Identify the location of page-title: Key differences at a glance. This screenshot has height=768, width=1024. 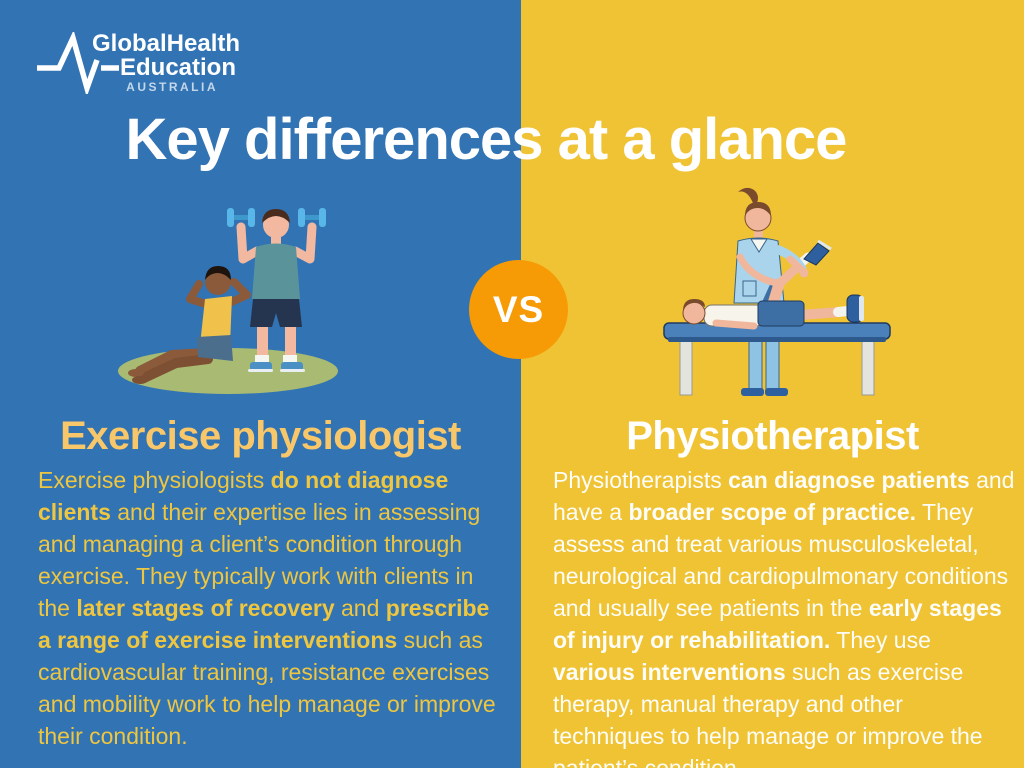
(486, 139).